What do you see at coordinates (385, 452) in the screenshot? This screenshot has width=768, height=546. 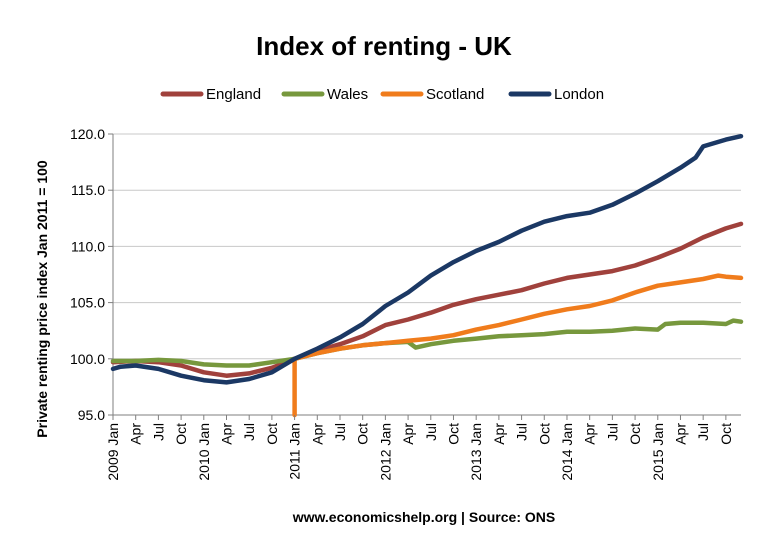 I see `x-tick-label: 2012 Jan` at bounding box center [385, 452].